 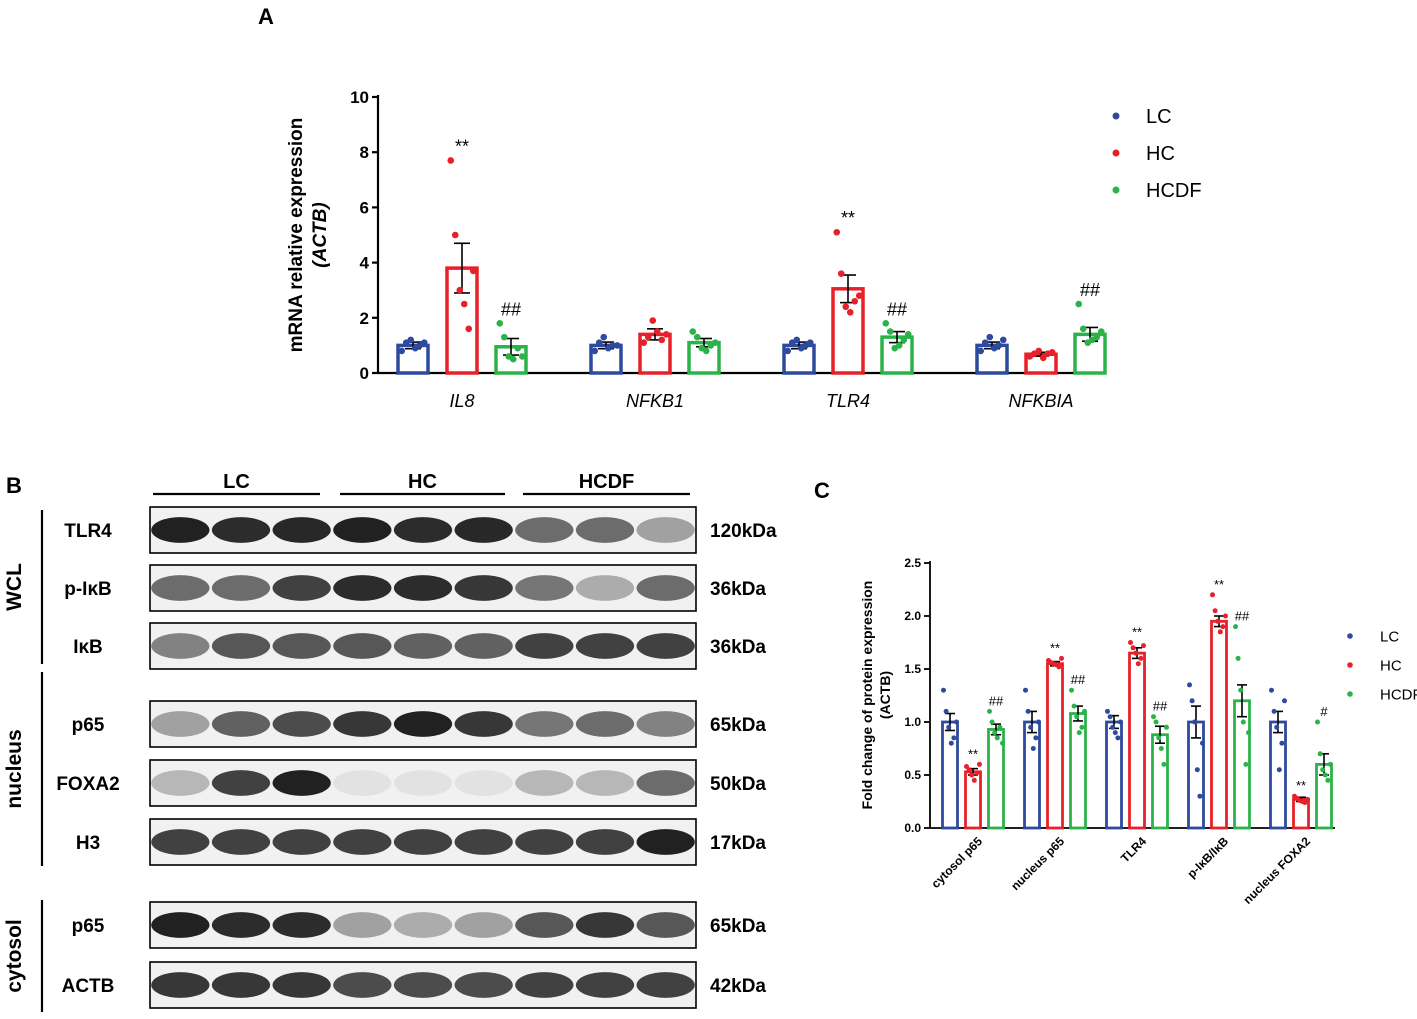 I want to click on bar, so click(x=1278, y=775).